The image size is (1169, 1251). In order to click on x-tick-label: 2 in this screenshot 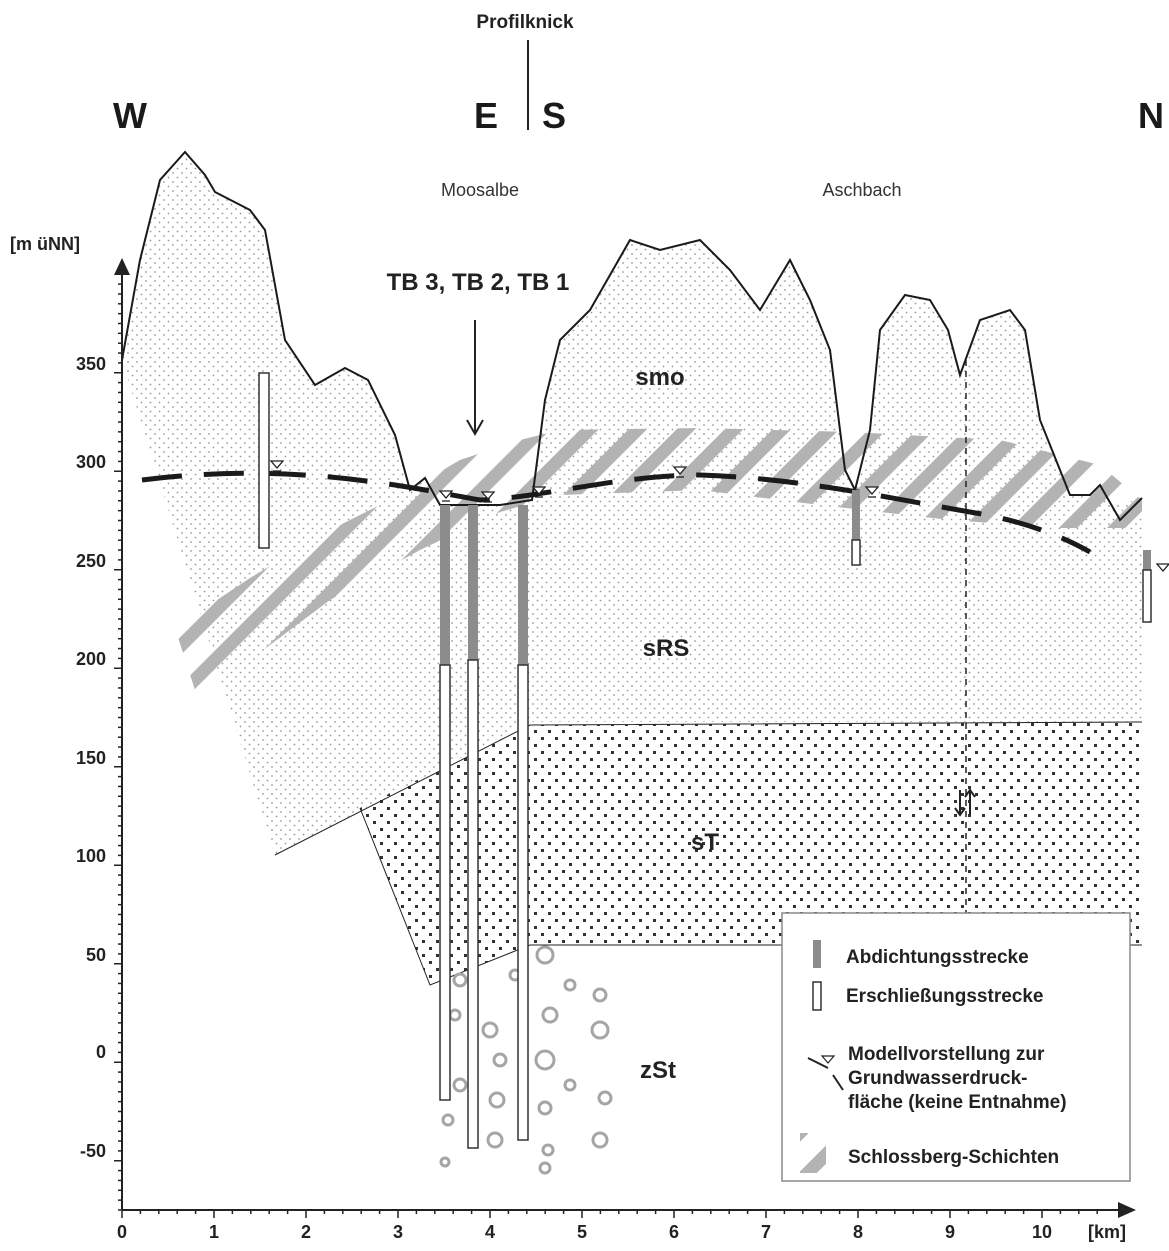, I will do `click(306, 1232)`.